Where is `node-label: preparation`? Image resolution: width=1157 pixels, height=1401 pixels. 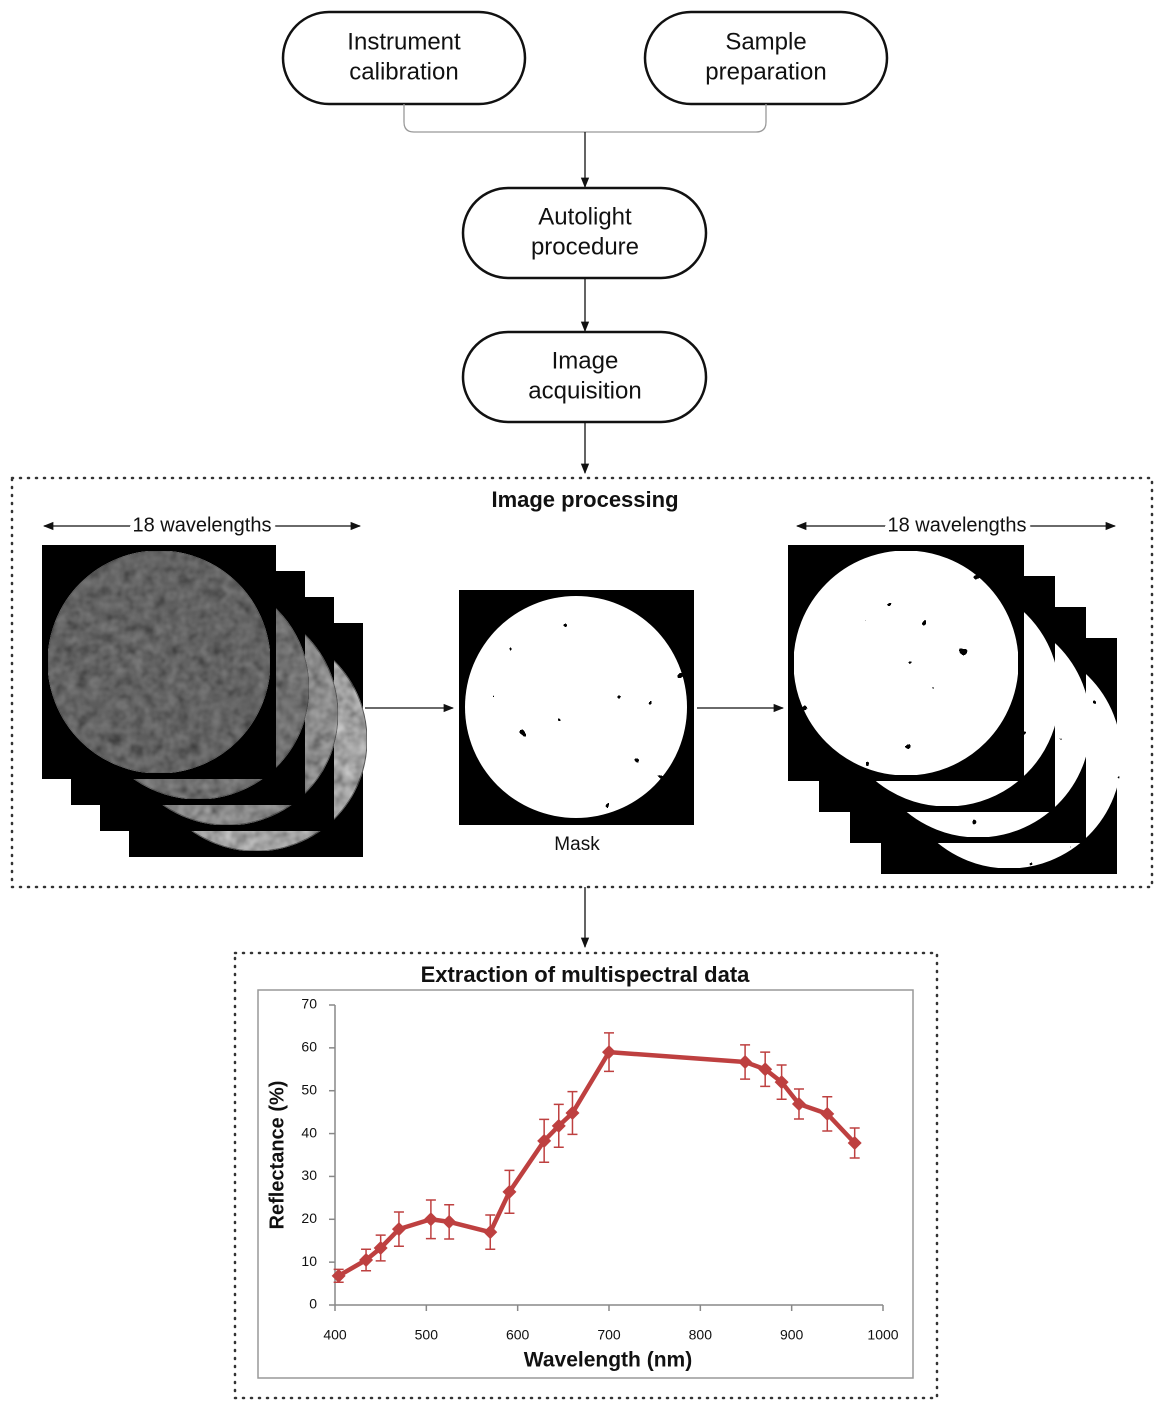 node-label: preparation is located at coordinates (765, 71).